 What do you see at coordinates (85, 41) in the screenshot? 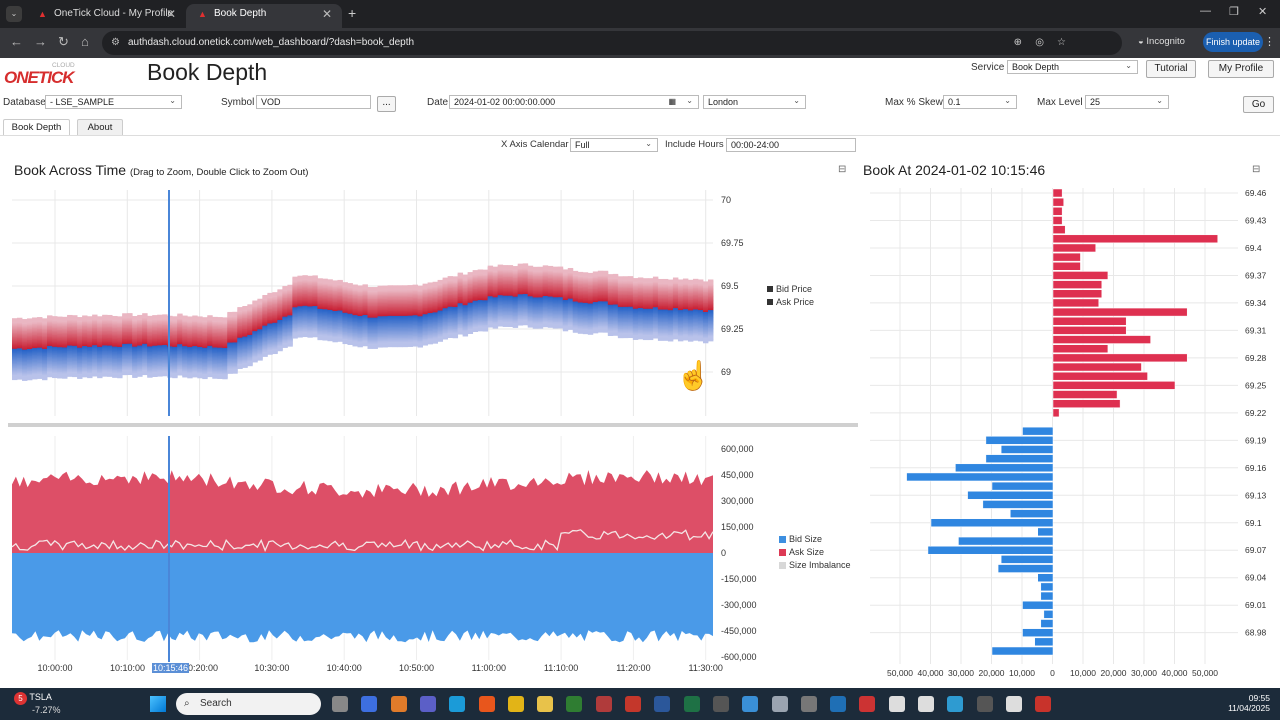
I see `home-icon: ⌂` at bounding box center [85, 41].